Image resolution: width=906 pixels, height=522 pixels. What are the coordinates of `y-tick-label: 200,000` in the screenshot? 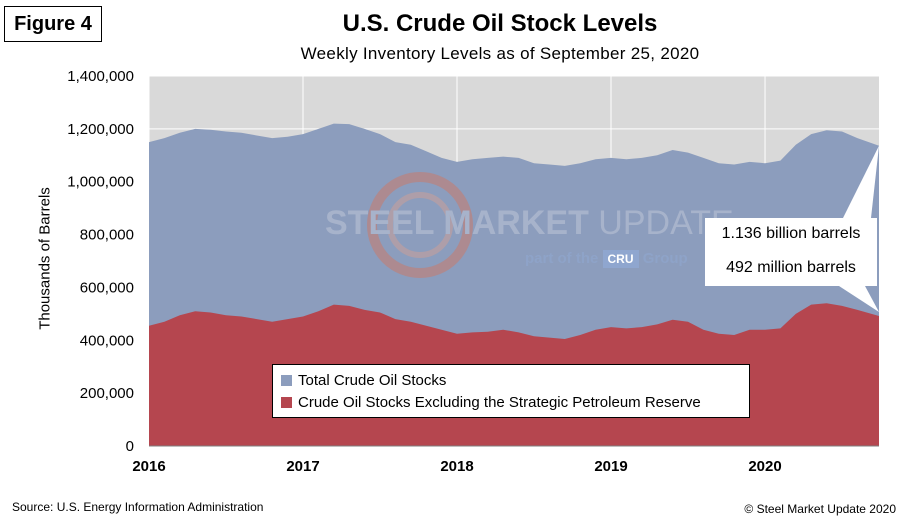 It's located at (107, 393).